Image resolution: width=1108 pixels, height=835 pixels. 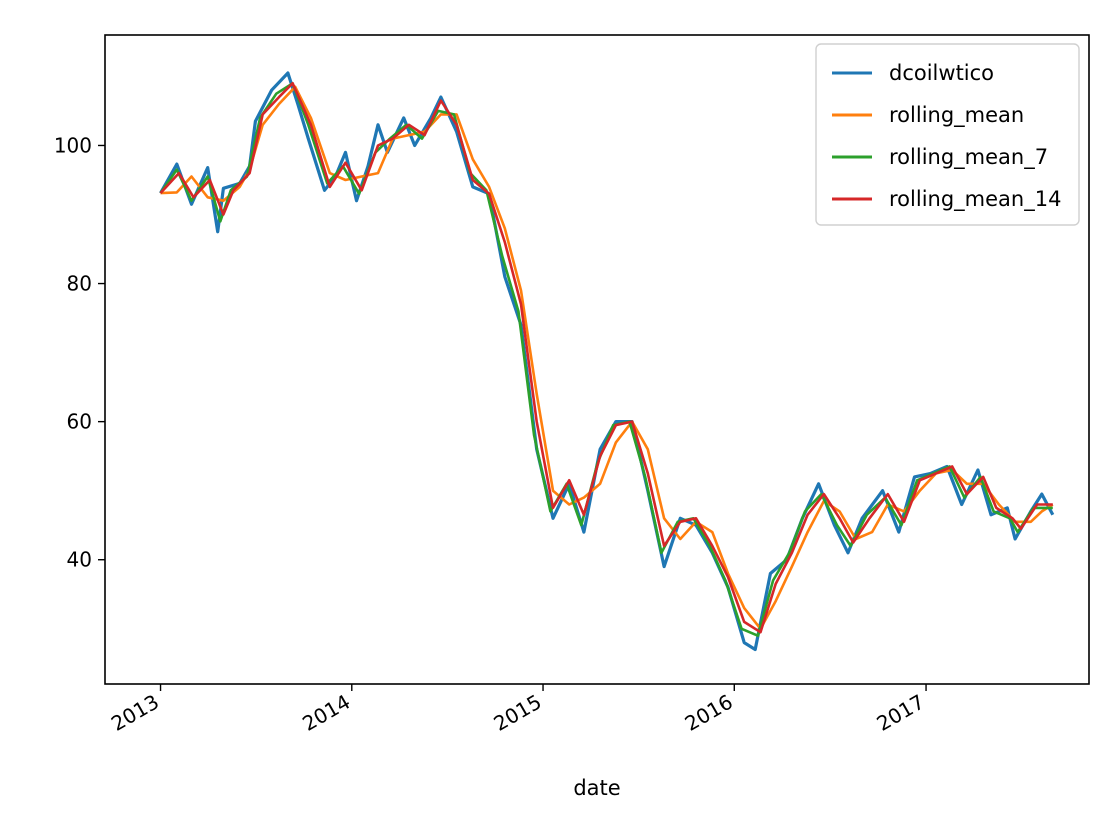 What do you see at coordinates (517, 713) in the screenshot?
I see `x-tick-label: 2015` at bounding box center [517, 713].